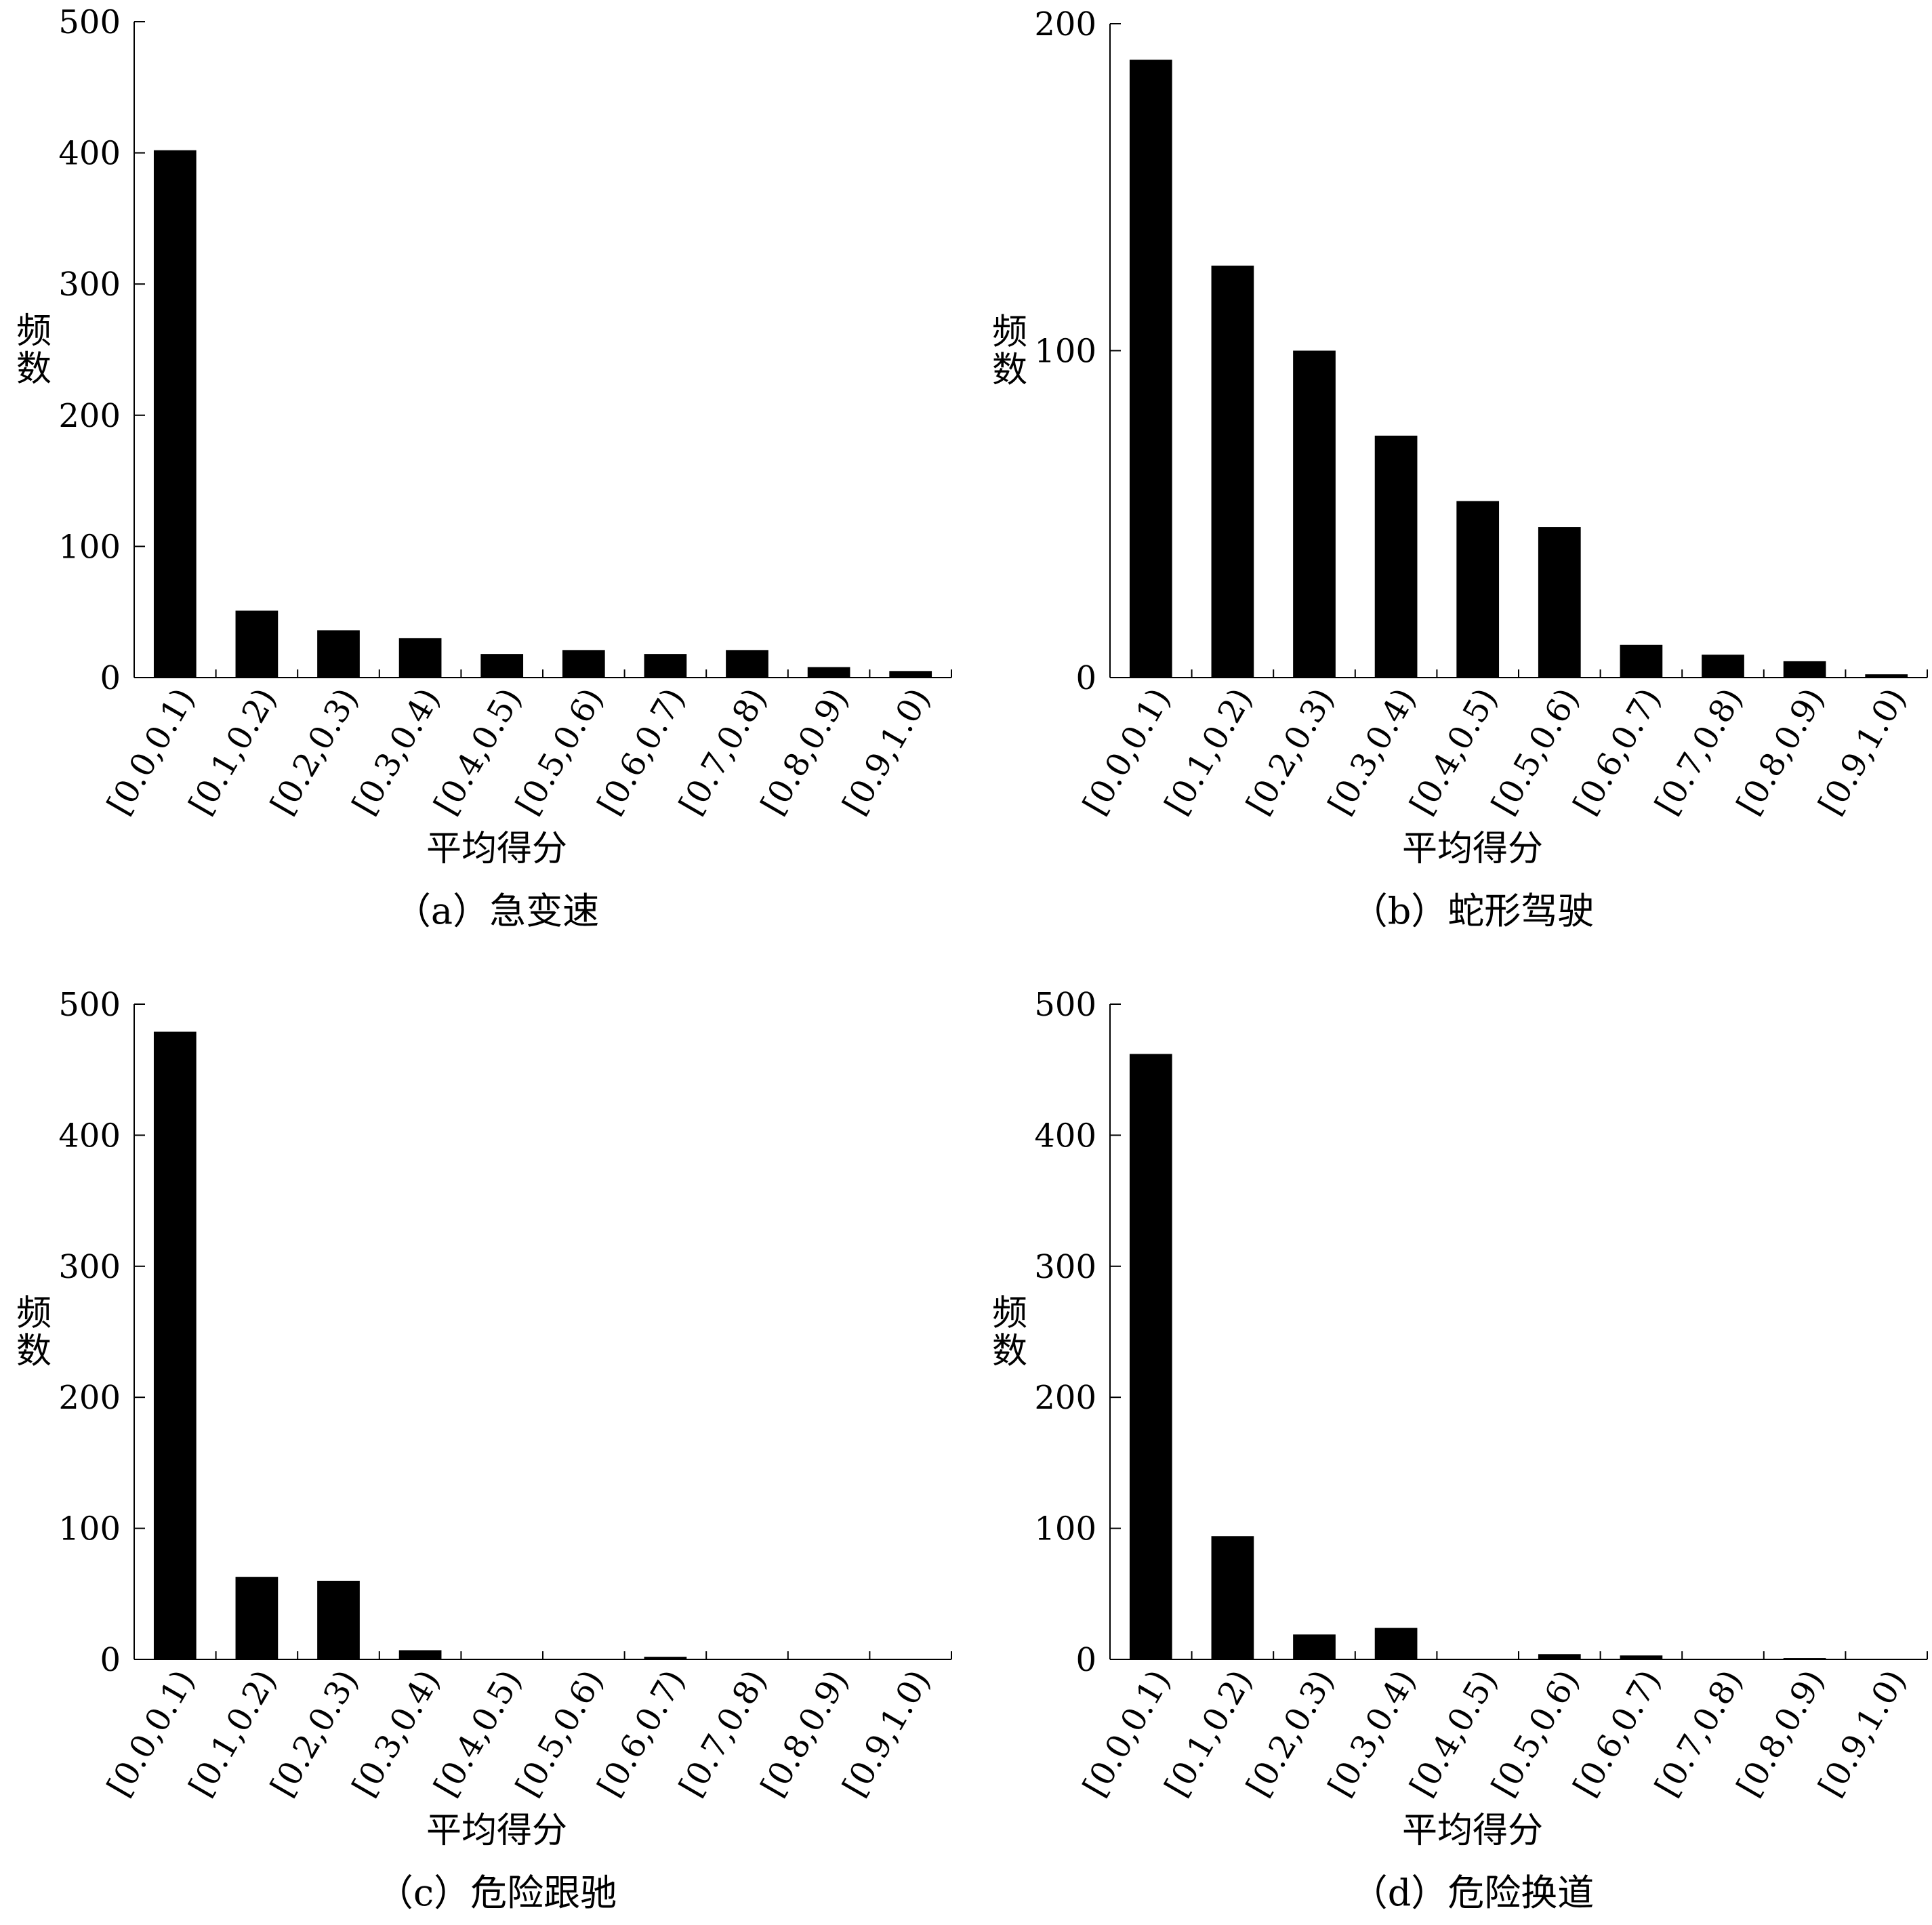 The image size is (1932, 1925). I want to click on panel-caption: （d）危险换道, so click(1473, 1892).